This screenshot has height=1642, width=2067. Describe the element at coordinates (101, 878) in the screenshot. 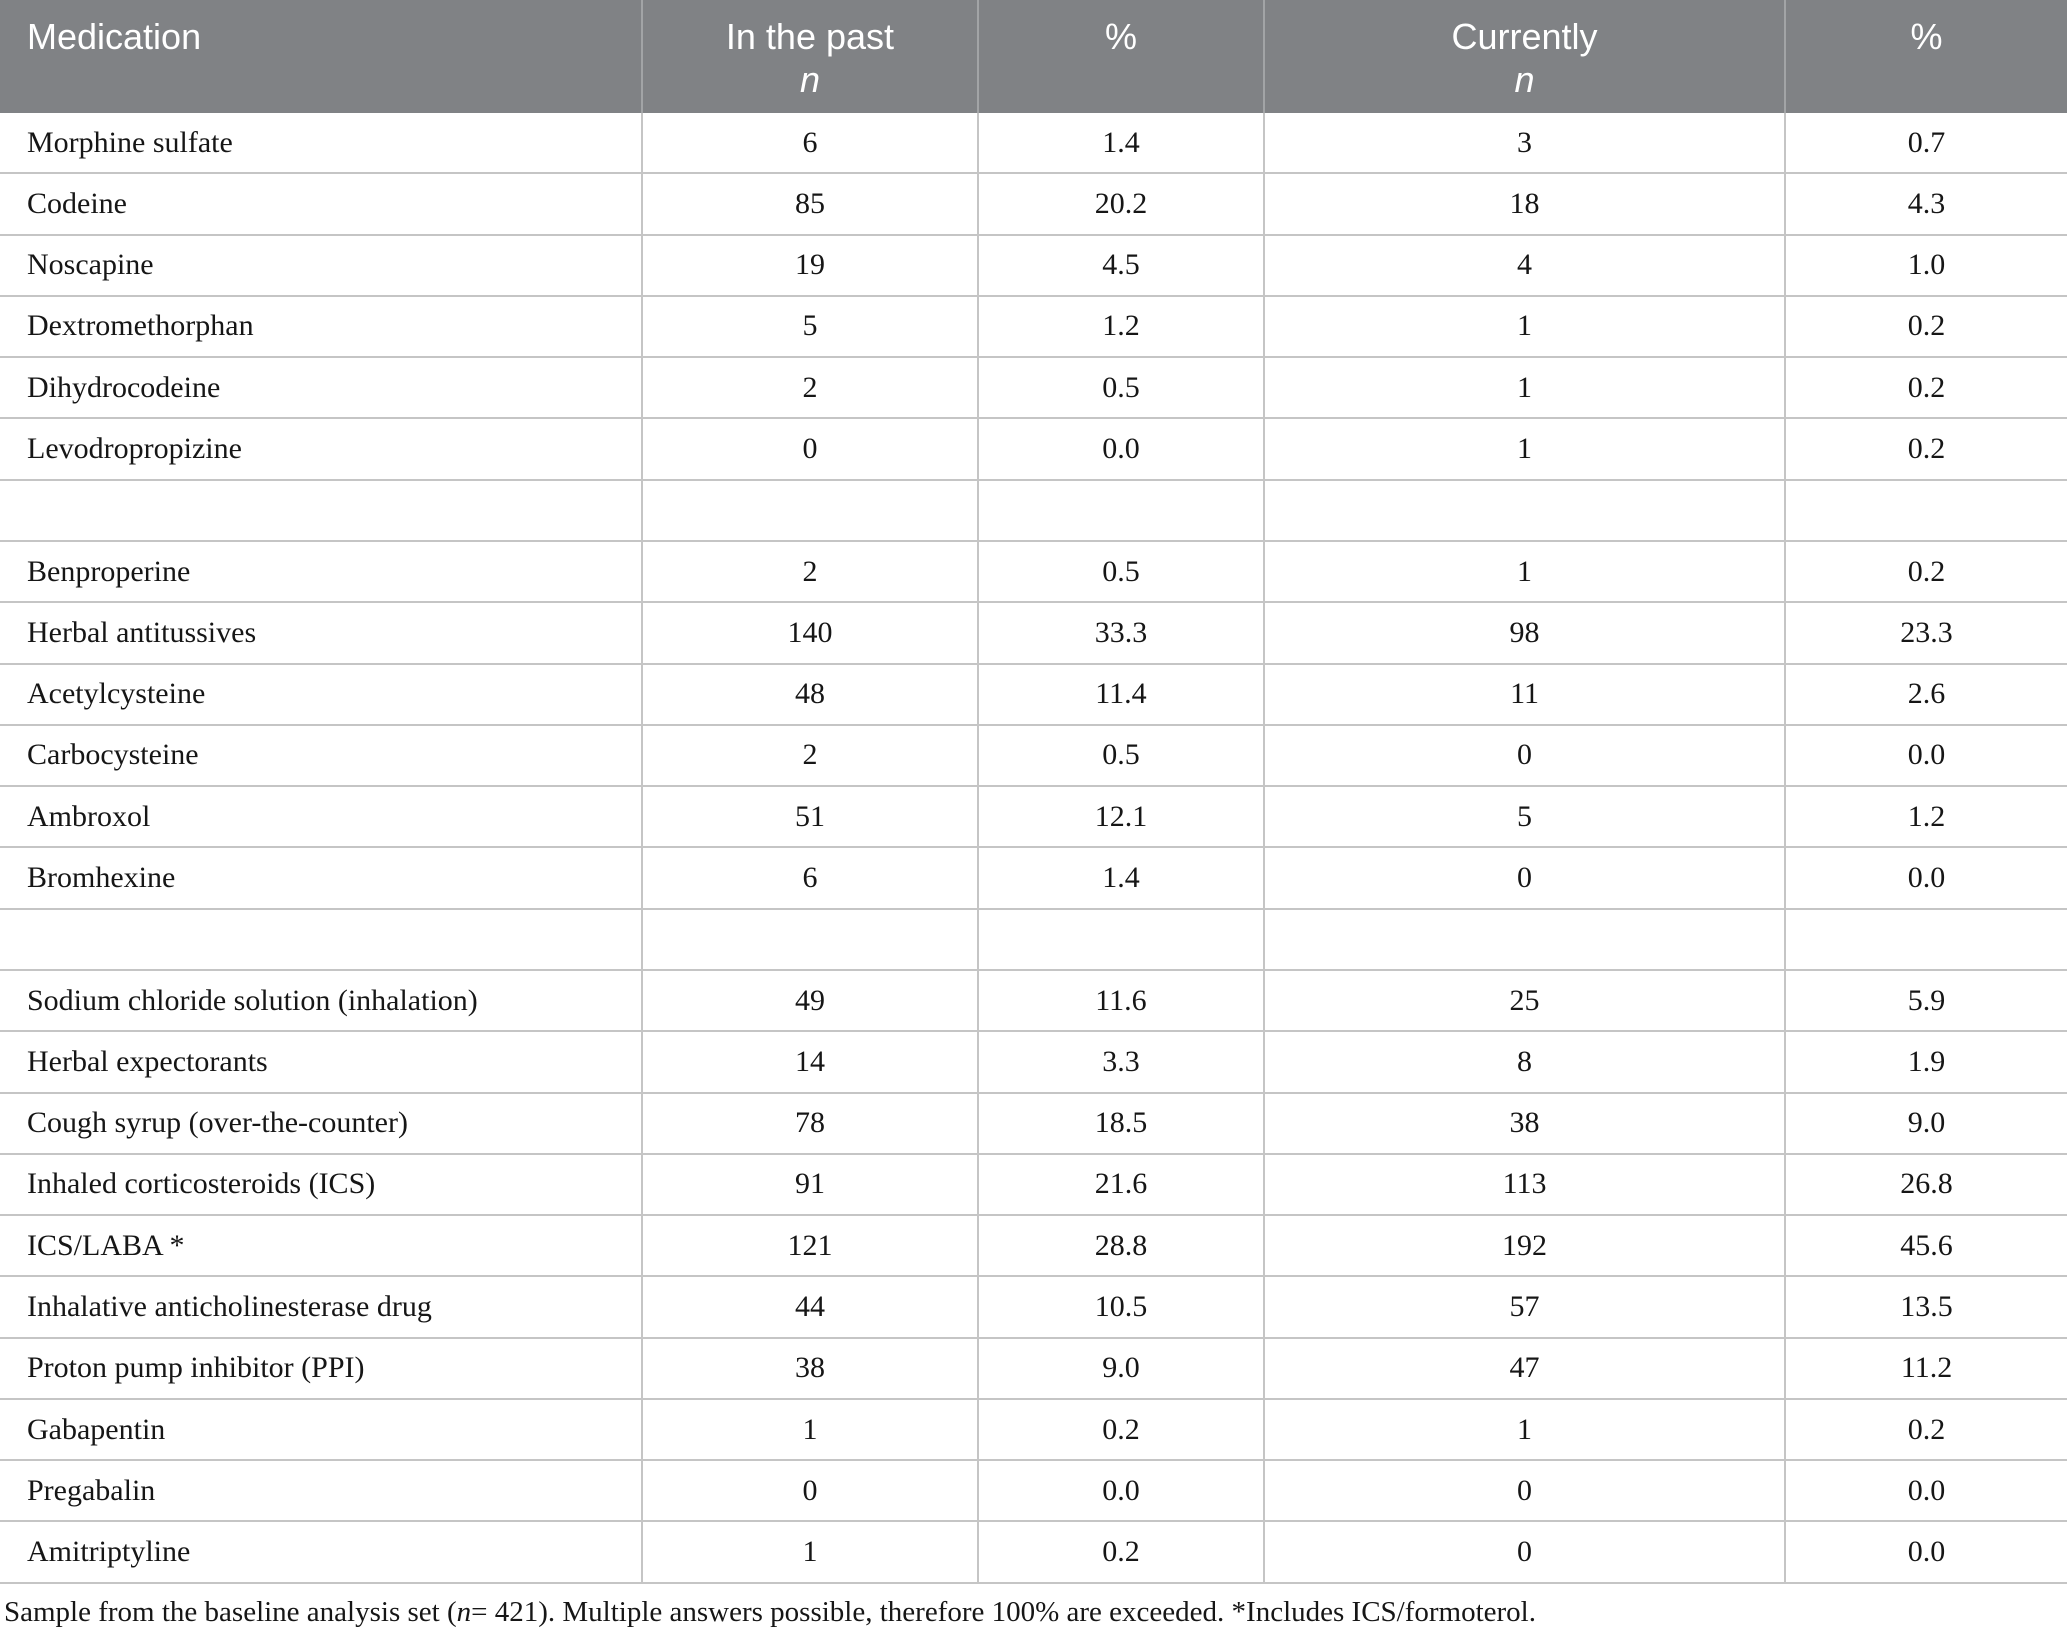

I see `medication-name-cell: Bromhexine` at that location.